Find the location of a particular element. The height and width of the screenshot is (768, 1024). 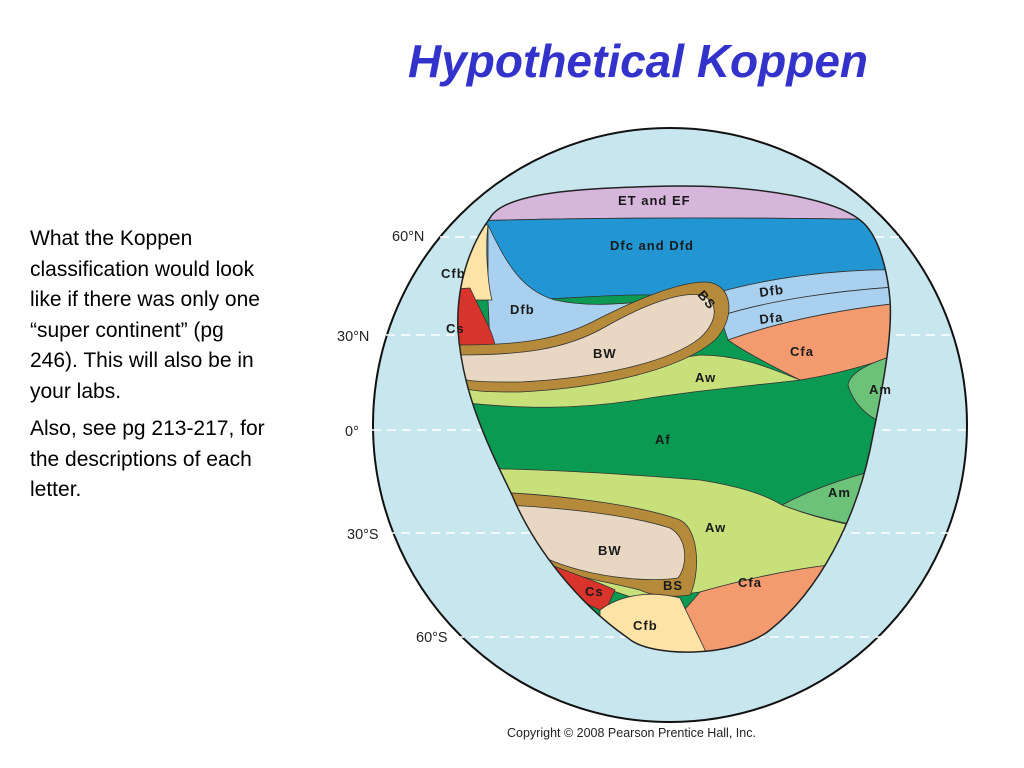

label-bw-south: BW is located at coordinates (610, 550).